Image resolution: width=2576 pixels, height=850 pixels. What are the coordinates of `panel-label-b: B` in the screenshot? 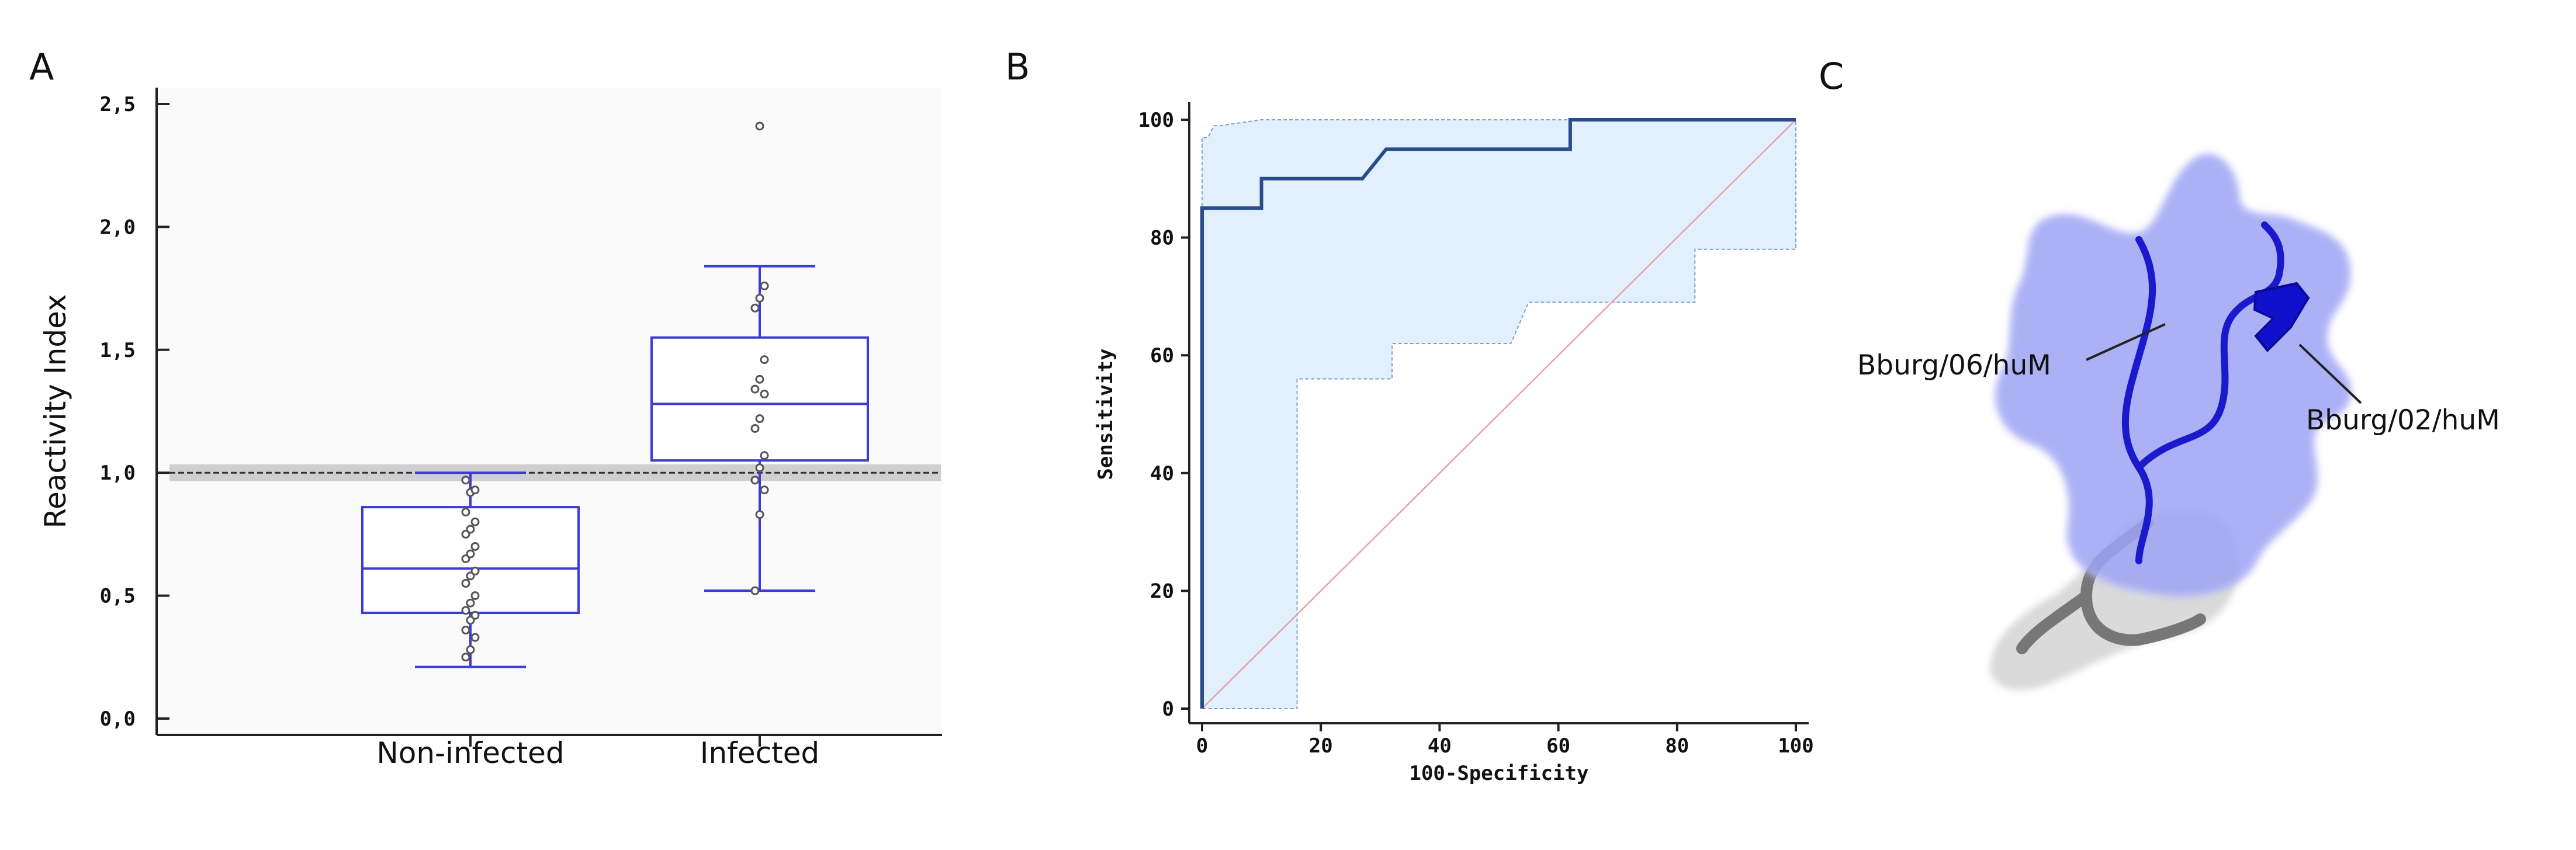 It's located at (1017, 67).